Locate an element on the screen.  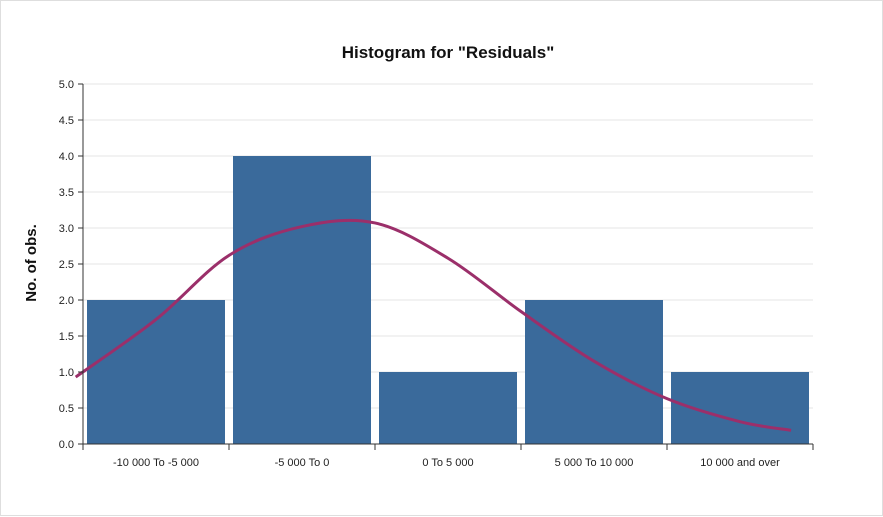
y-tick-label: 1.5 is located at coordinates (66, 337).